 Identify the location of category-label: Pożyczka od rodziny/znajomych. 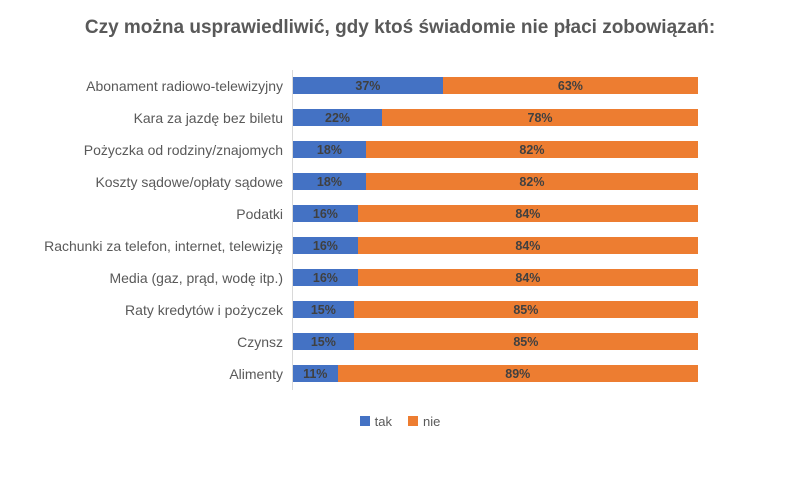
(183, 149).